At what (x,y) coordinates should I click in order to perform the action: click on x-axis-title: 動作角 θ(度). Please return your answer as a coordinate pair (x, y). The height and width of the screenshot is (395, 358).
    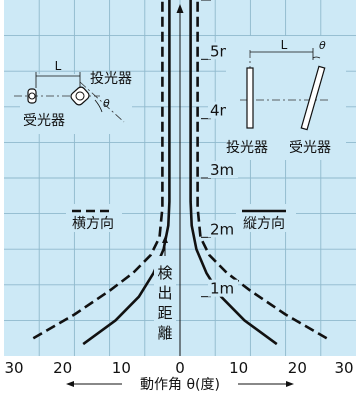
    Looking at the image, I should click on (180, 385).